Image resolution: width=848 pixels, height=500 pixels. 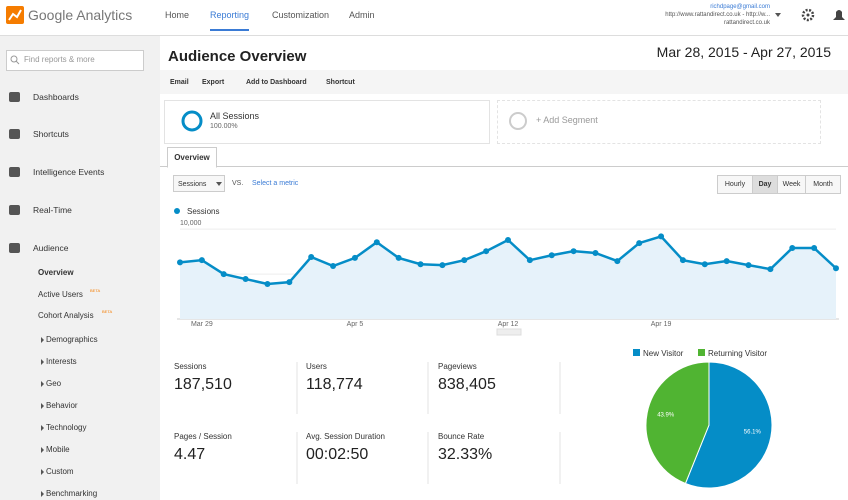 What do you see at coordinates (66, 315) in the screenshot?
I see `sidebar-subitem: Cohort Analysis` at bounding box center [66, 315].